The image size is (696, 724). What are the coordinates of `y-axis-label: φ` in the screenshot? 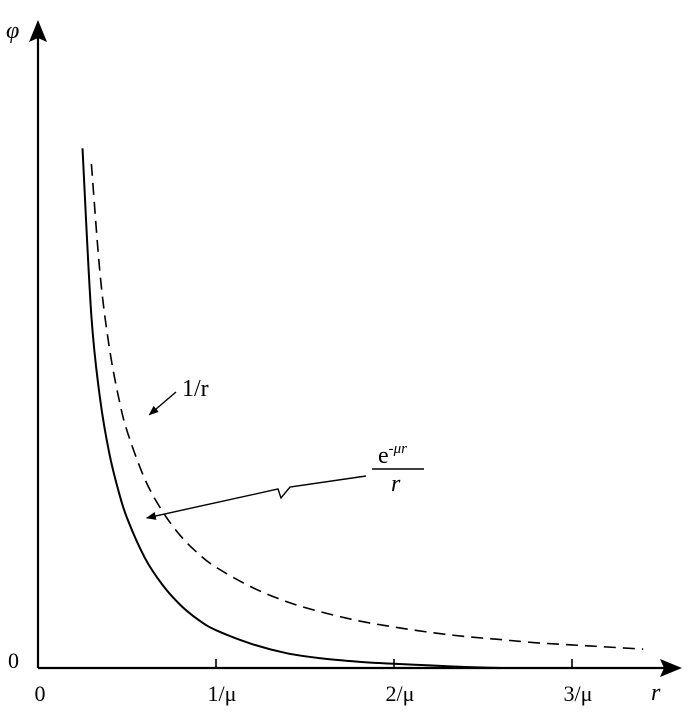 It's located at (12, 31).